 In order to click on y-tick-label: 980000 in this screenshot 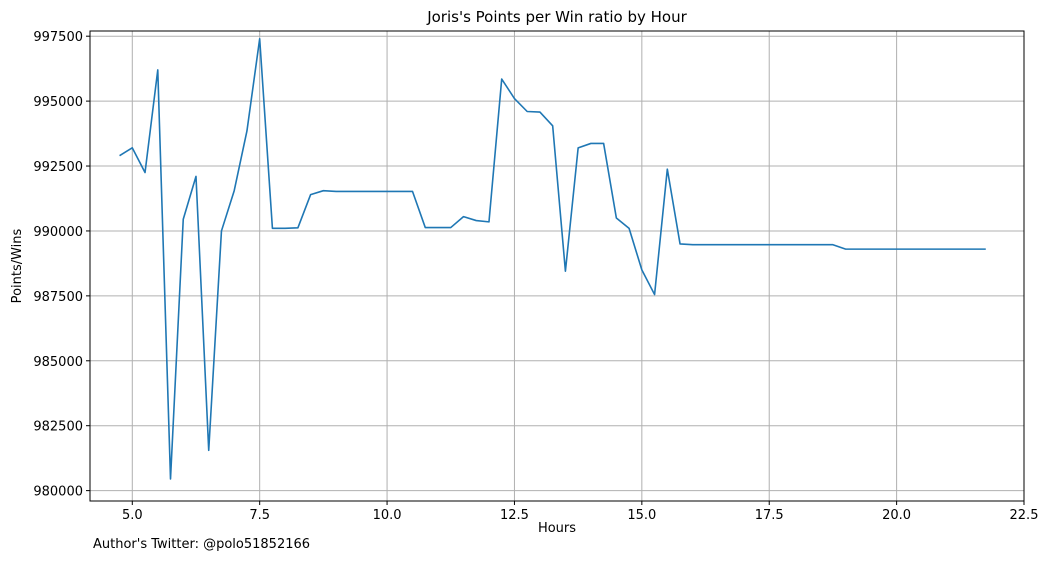, I will do `click(58, 492)`.